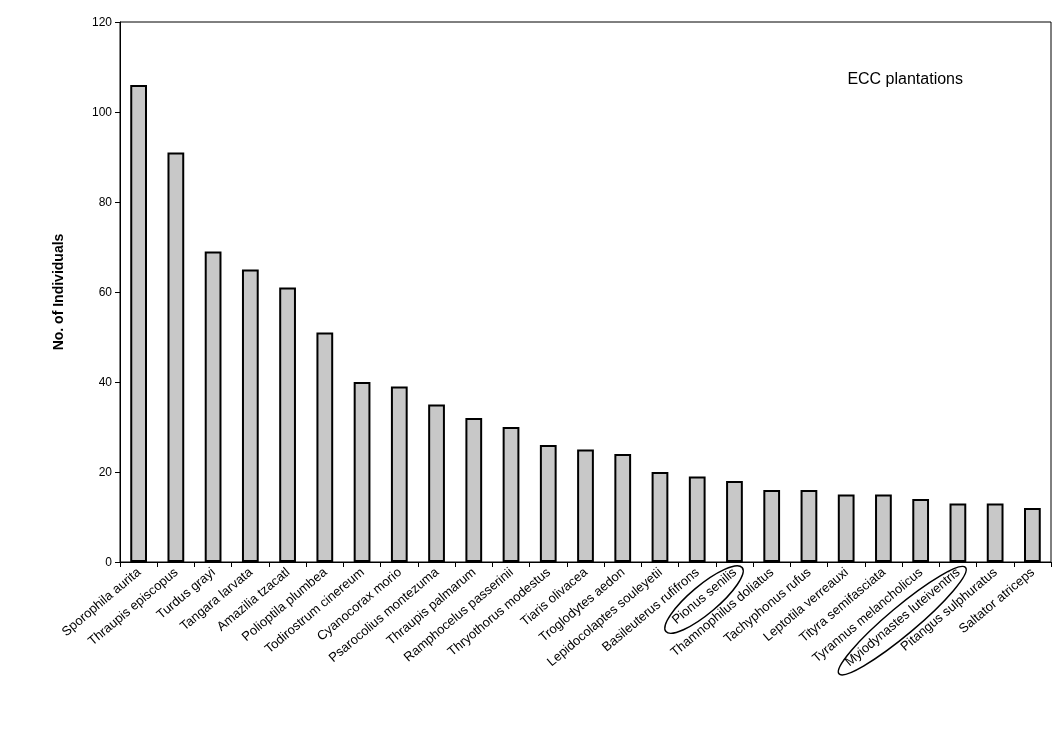  What do you see at coordinates (105, 382) in the screenshot?
I see `y-tick-label: 40` at bounding box center [105, 382].